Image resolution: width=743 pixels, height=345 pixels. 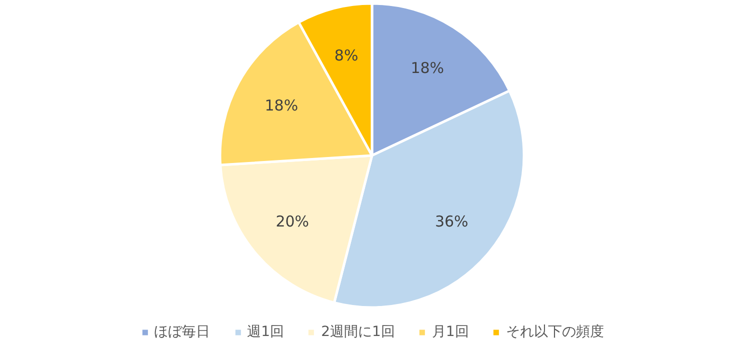 What do you see at coordinates (293, 221) in the screenshot?
I see `data-label: 20%` at bounding box center [293, 221].